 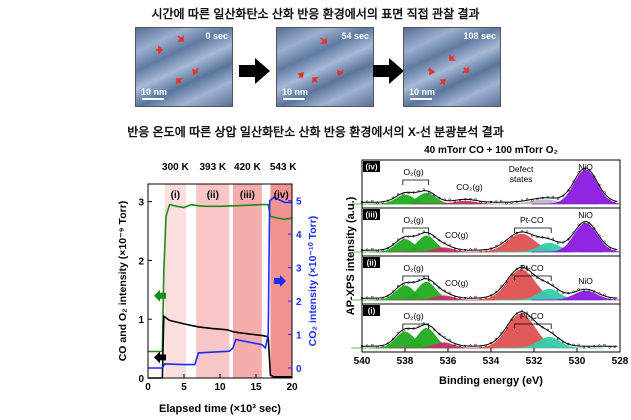 I want to click on panel-label: (ii), so click(x=372, y=263).